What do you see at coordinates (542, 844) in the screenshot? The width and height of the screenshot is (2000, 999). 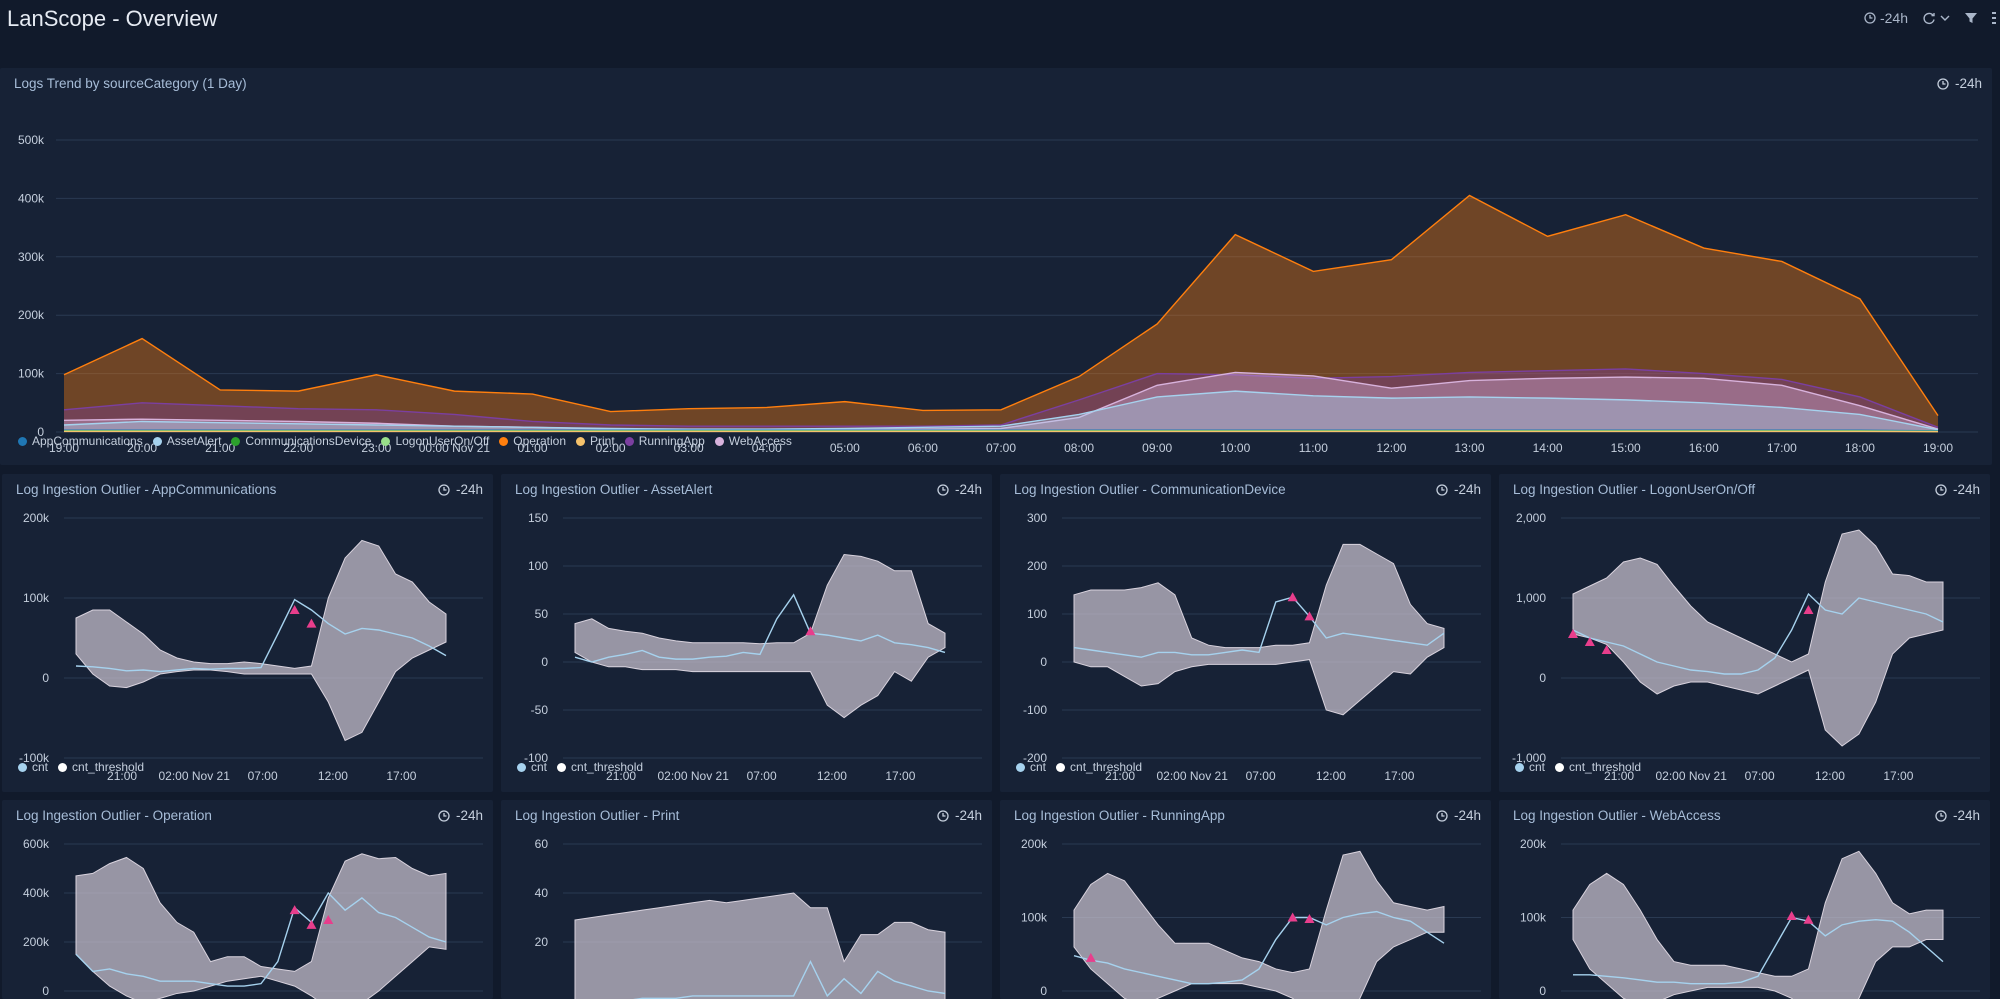 I see `y-tick-label: 60` at bounding box center [542, 844].